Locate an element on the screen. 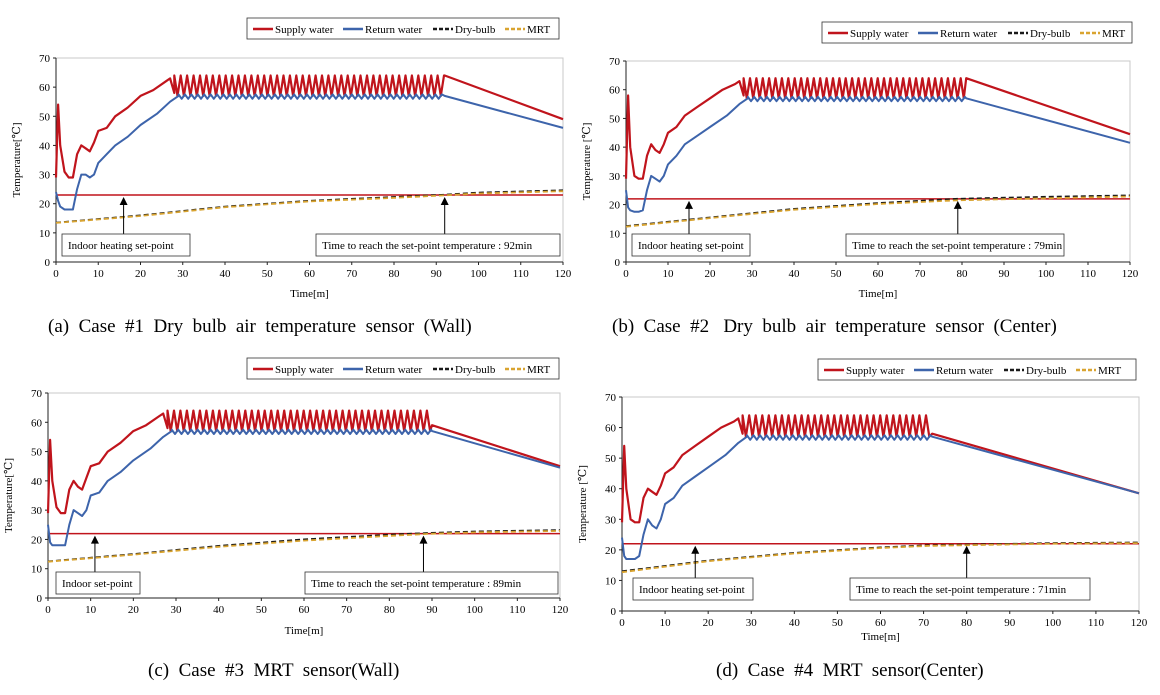 This screenshot has width=1160, height=695. y-tick-label: 10 is located at coordinates (45, 234).